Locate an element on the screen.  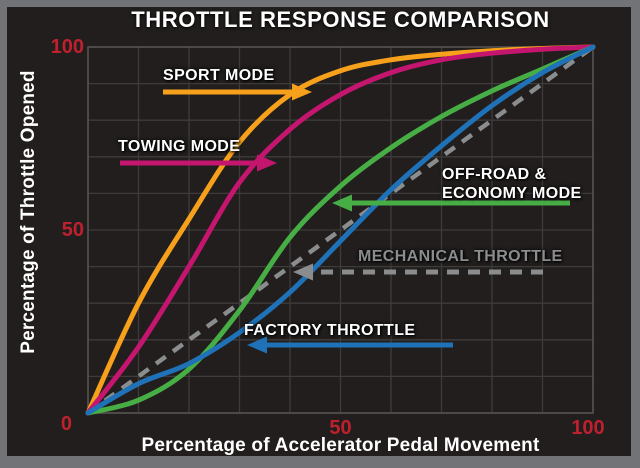
y-tick-label-100: 100 is located at coordinates (67, 47).